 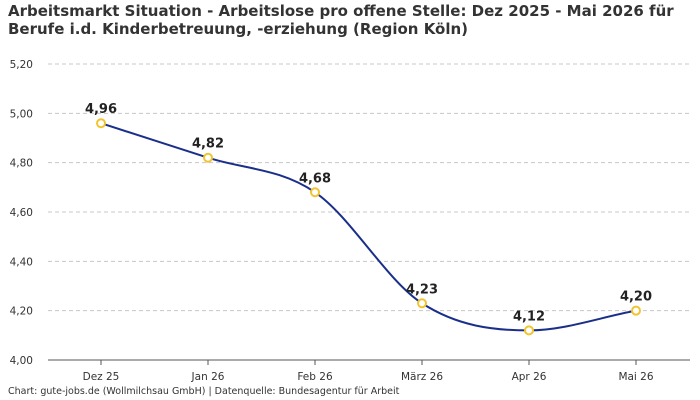 I want to click on data-label: 4,96, so click(x=101, y=109).